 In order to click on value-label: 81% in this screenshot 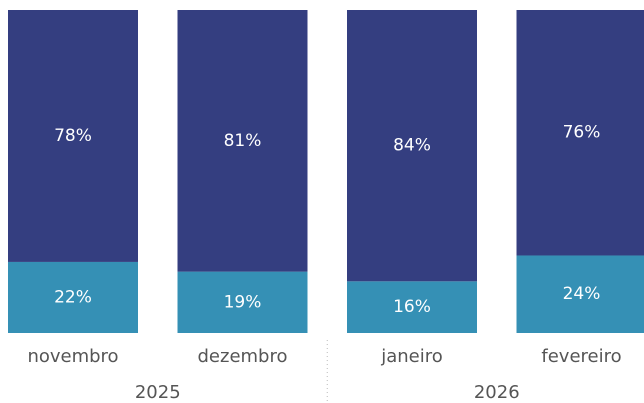, I will do `click(243, 141)`.